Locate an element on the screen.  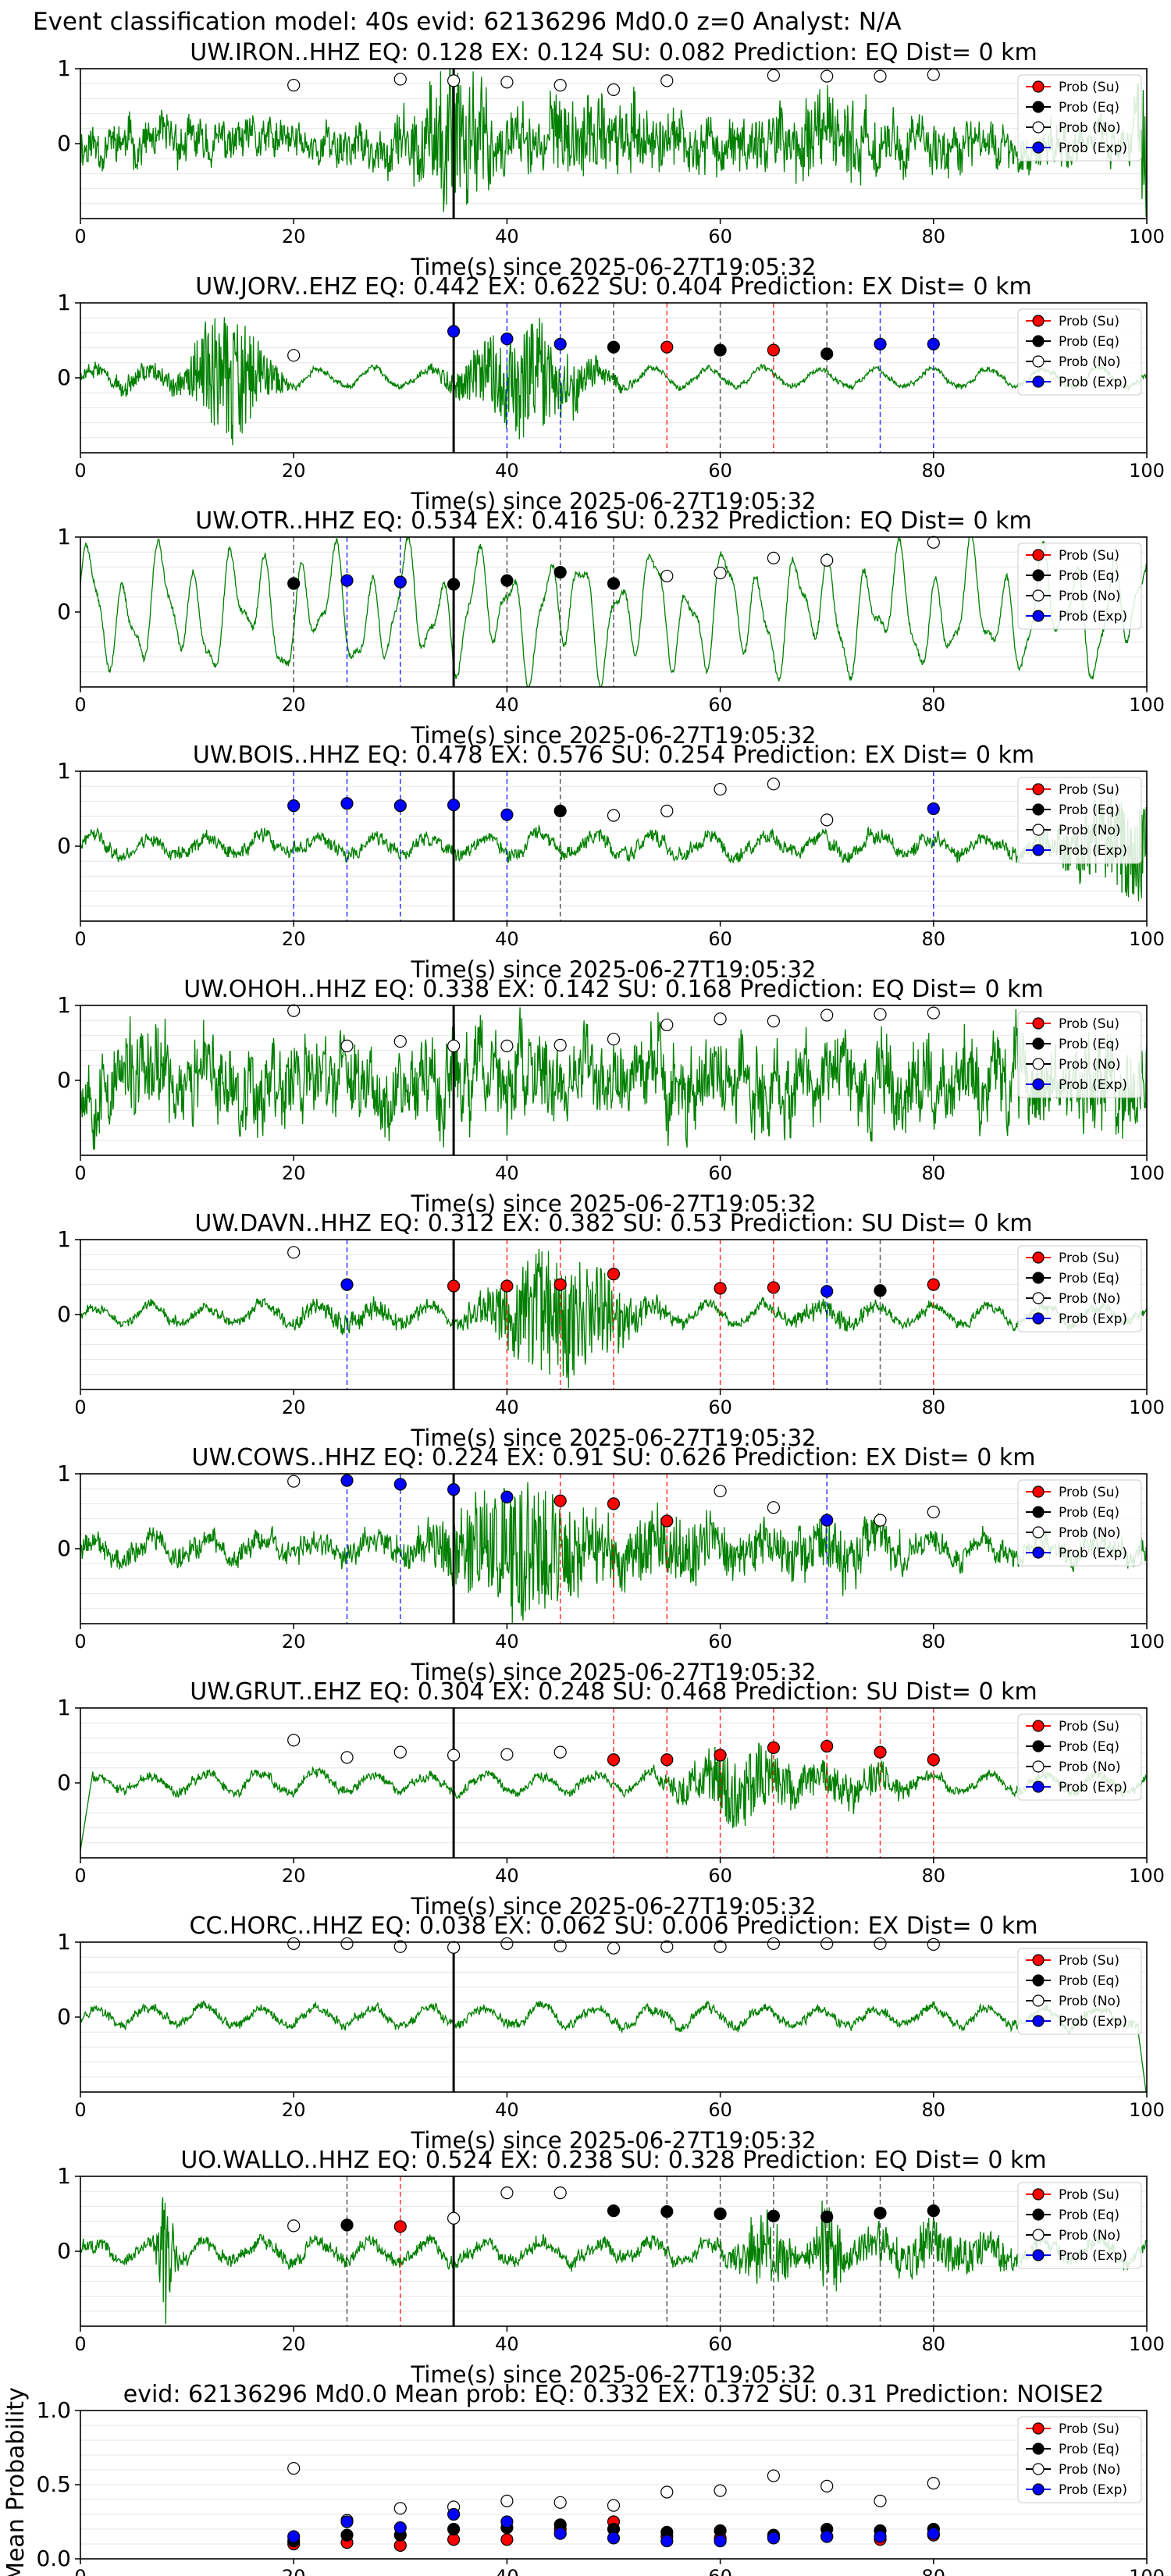
y-tick-label: 1.0 is located at coordinates (54, 2410).